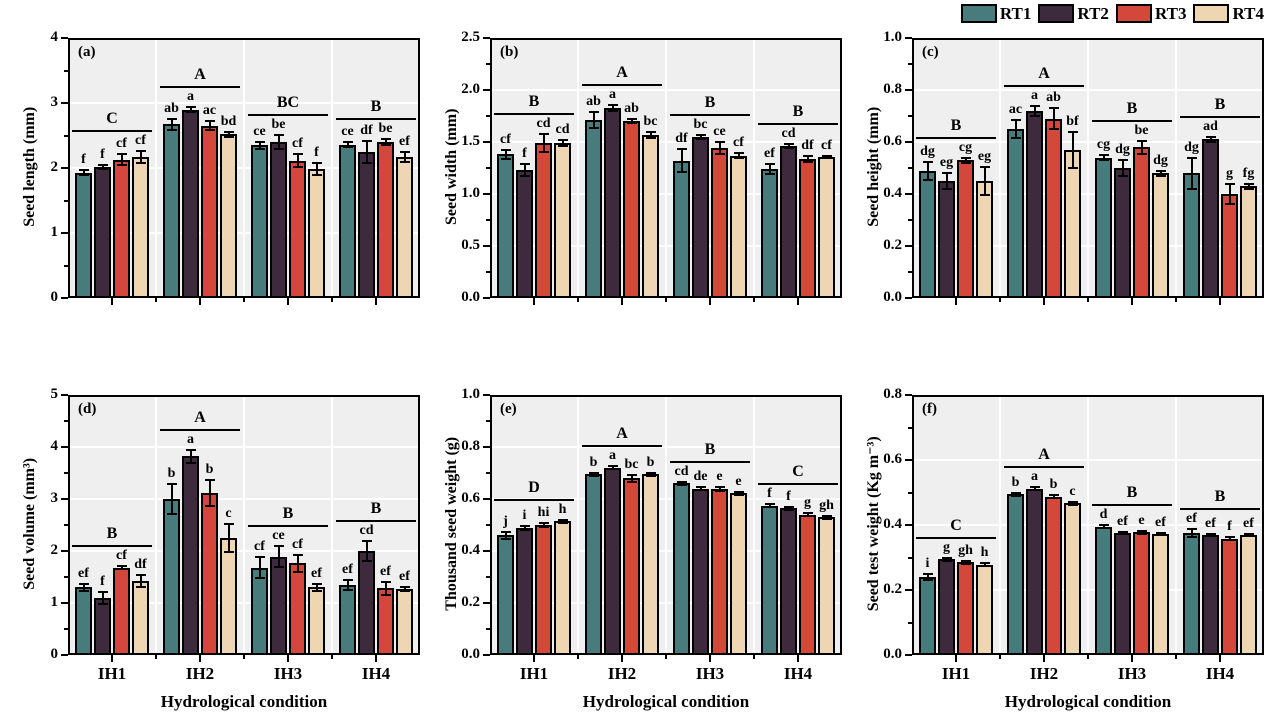  What do you see at coordinates (1015, 13) in the screenshot?
I see `legend-label-rt1: RT1` at bounding box center [1015, 13].